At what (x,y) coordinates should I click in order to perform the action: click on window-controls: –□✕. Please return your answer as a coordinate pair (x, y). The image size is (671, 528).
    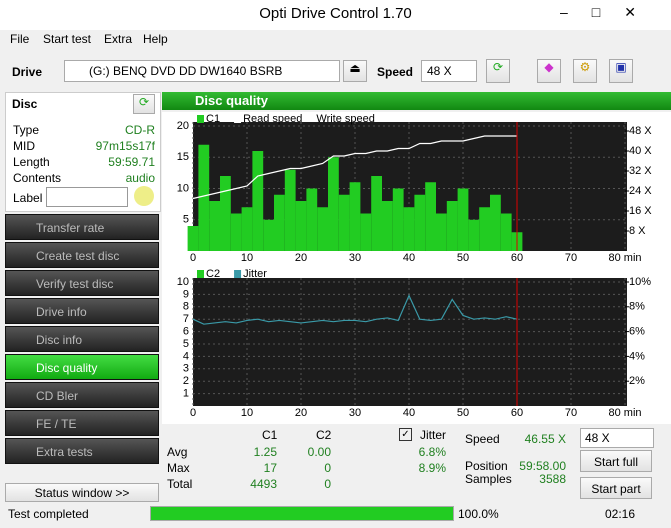
    Looking at the image, I should click on (610, 12).